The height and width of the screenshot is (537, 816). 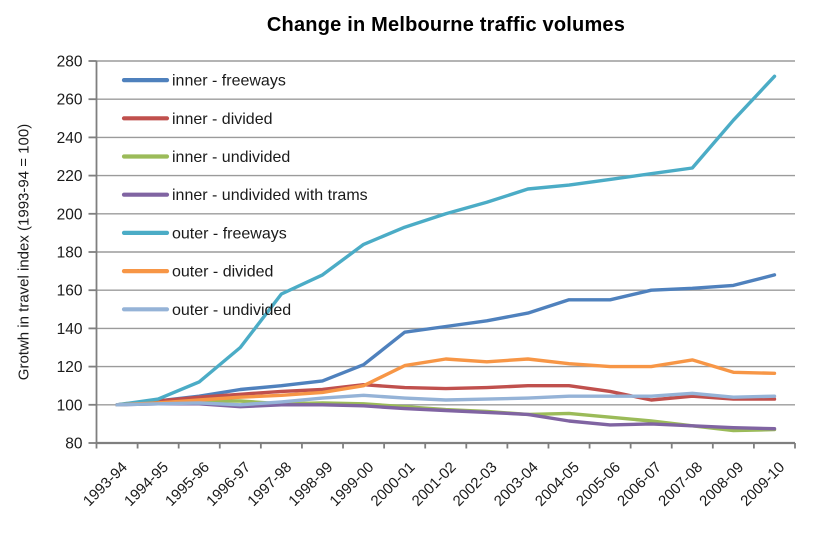 I want to click on x-tick-label: 1995-96, so click(x=187, y=484).